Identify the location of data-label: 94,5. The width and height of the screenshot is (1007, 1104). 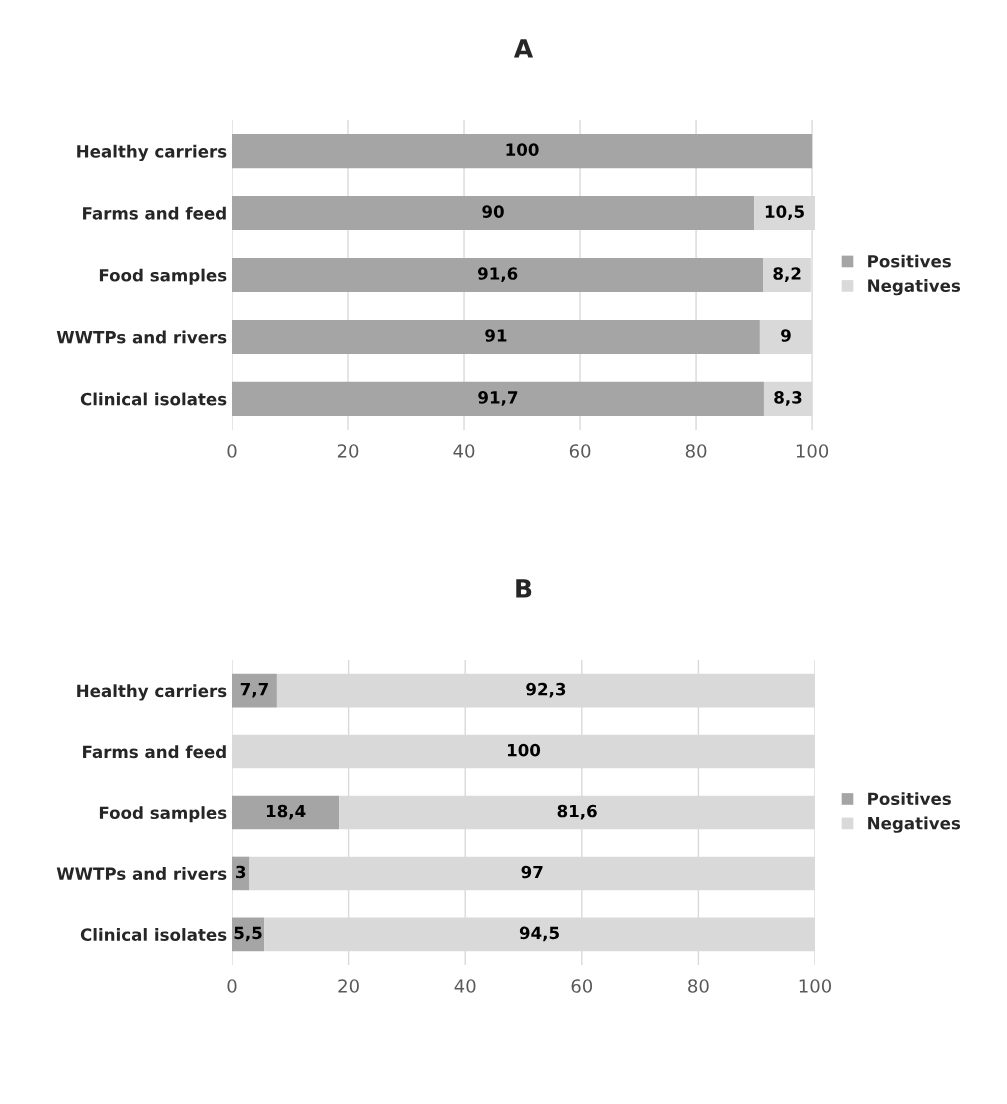
(539, 934).